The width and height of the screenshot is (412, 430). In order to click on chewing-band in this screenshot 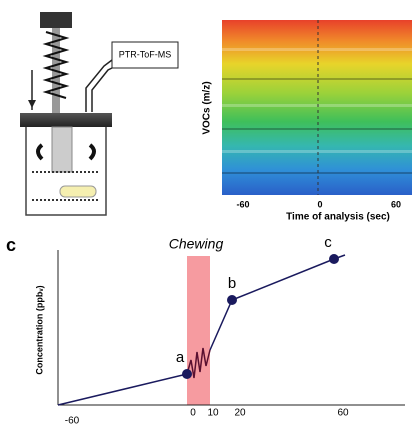, I will do `click(198, 330)`.